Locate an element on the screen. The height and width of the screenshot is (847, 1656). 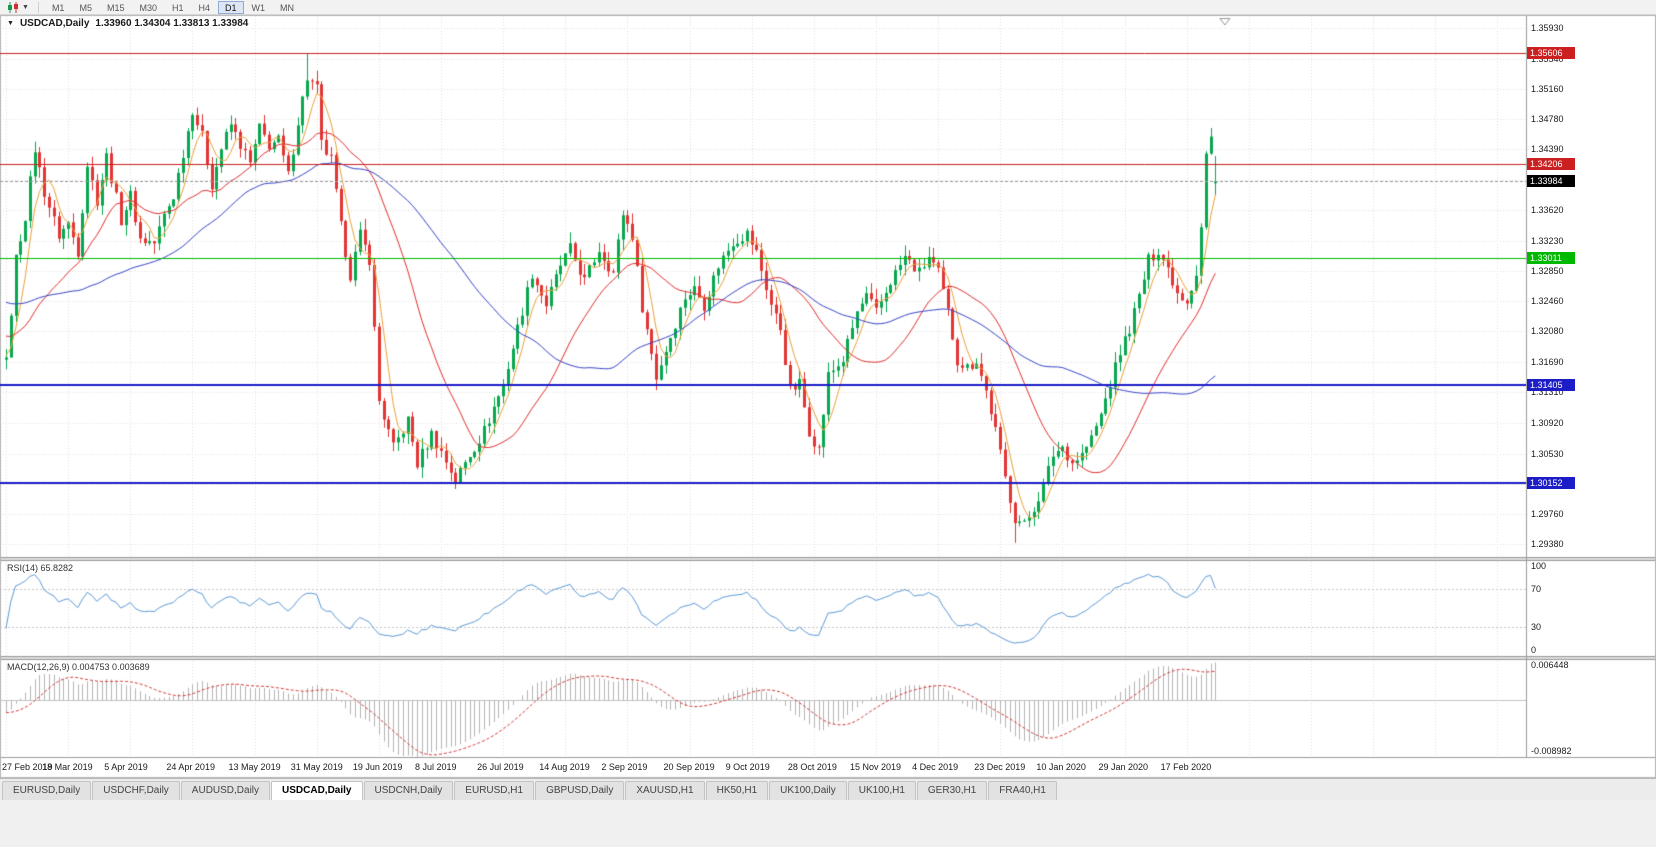
y-axis-label: 1.30530 is located at coordinates (1547, 453).